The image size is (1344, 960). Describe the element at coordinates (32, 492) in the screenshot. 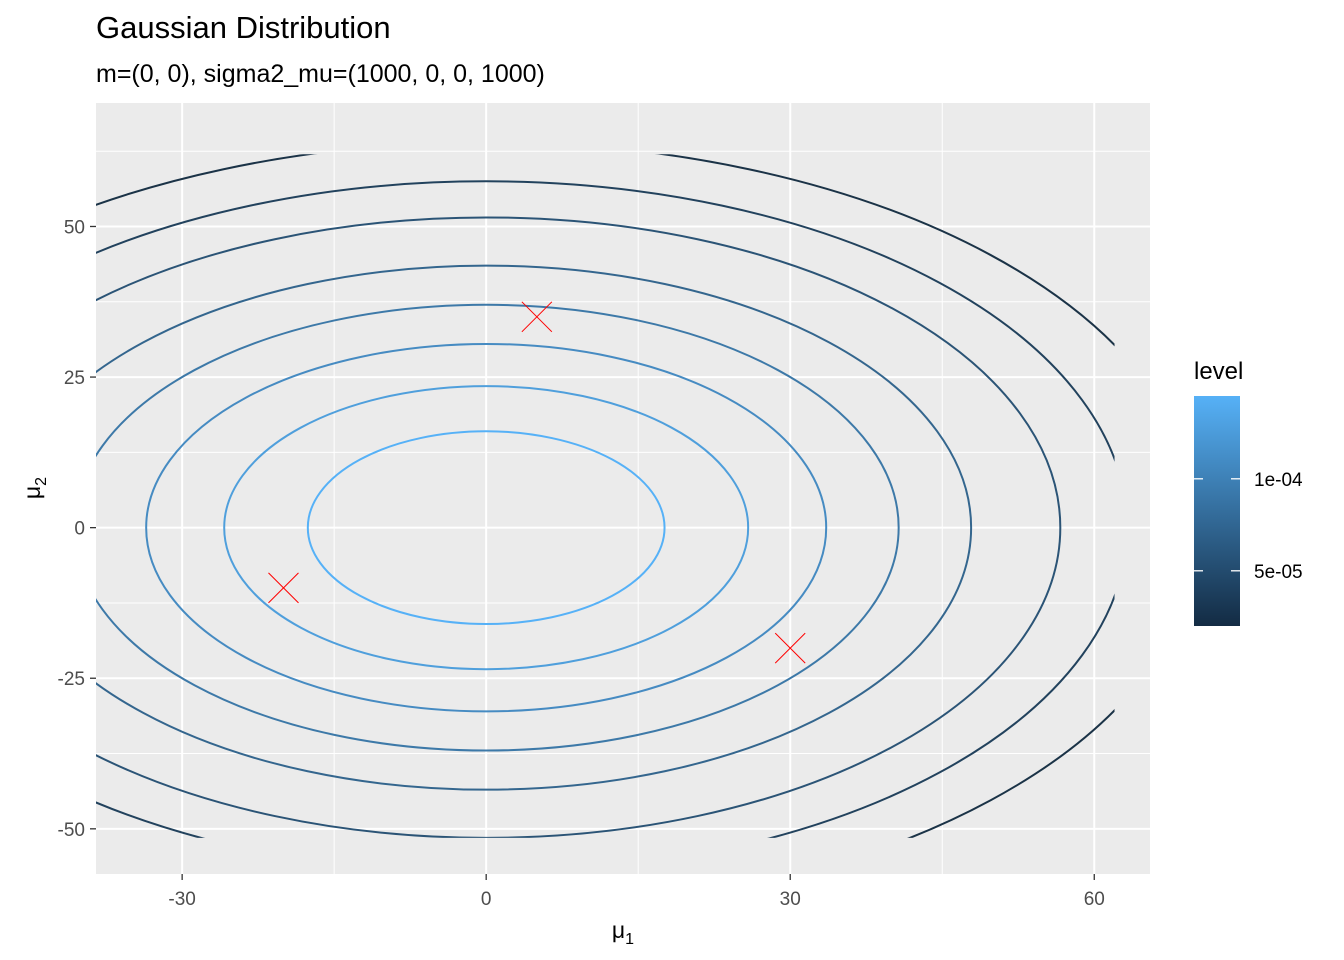

I see `y-axis-title-main: μ` at that location.